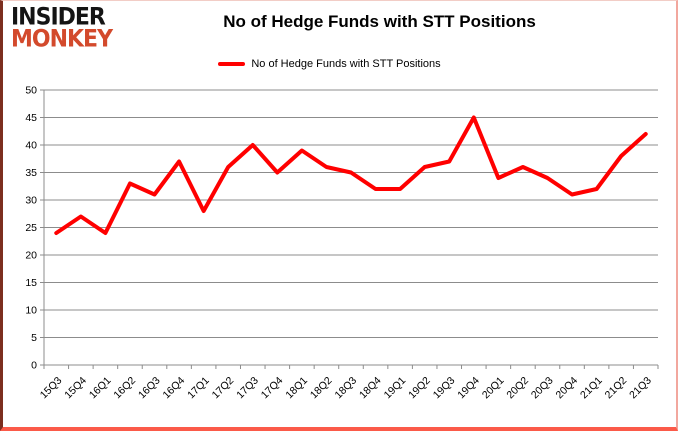 The width and height of the screenshot is (678, 431). Describe the element at coordinates (321, 388) in the screenshot. I see `x-tick-label: 18Q2` at that location.